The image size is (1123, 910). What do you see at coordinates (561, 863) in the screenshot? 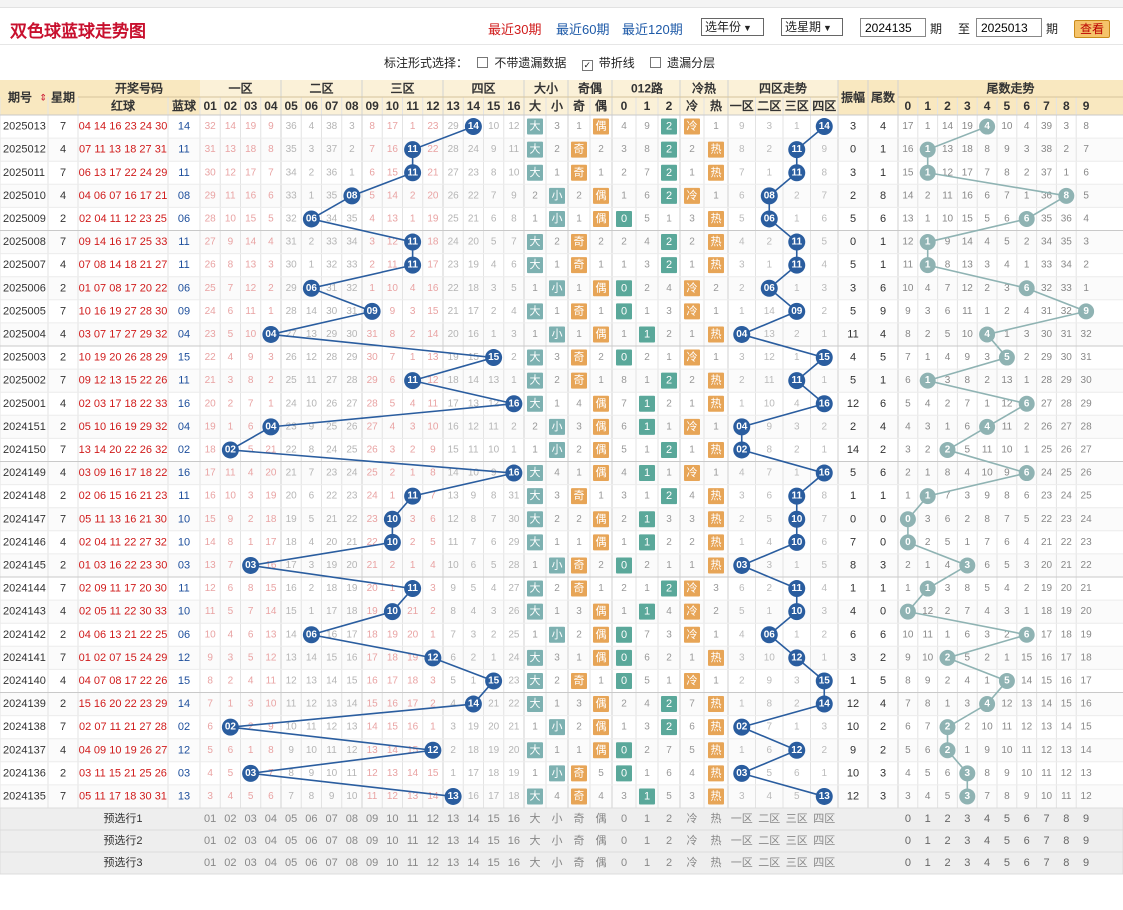
I see `preselect-row` at bounding box center [561, 863].